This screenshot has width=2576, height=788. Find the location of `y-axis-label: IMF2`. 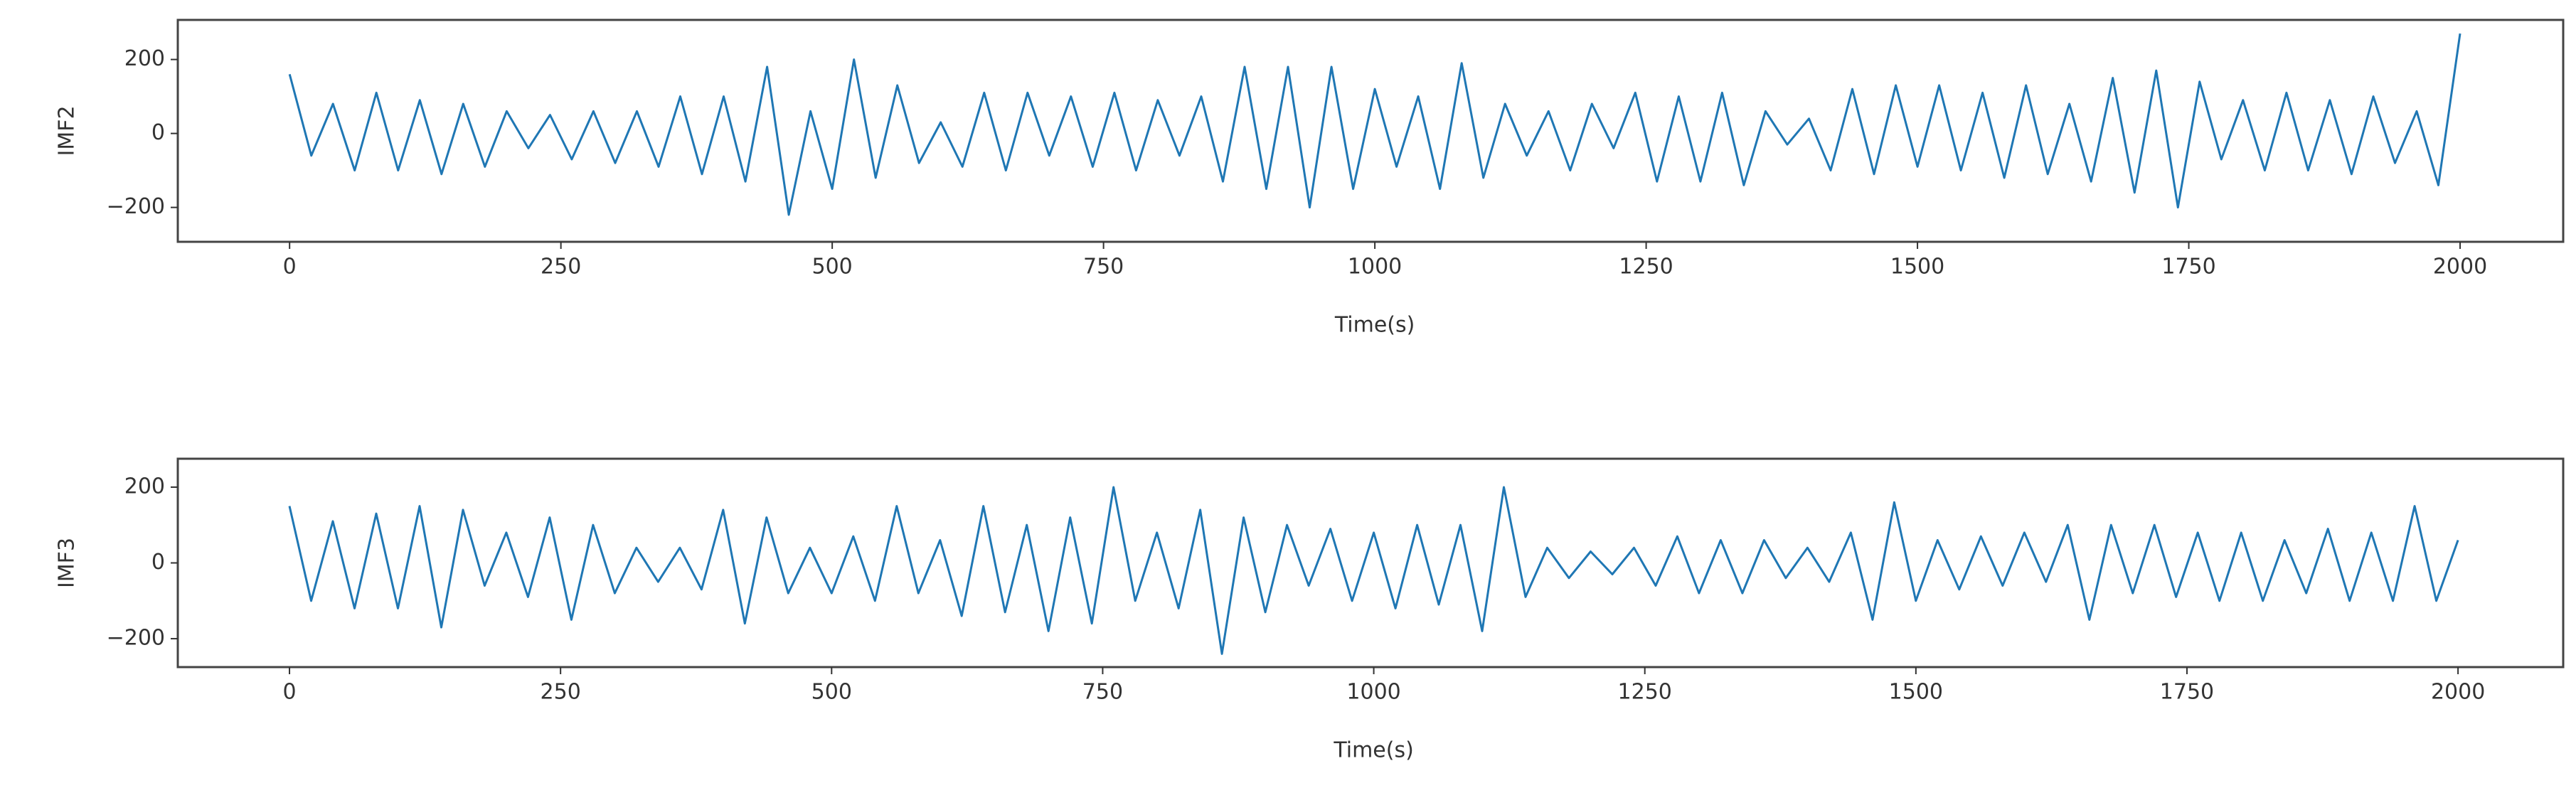

y-axis-label: IMF2 is located at coordinates (67, 130).